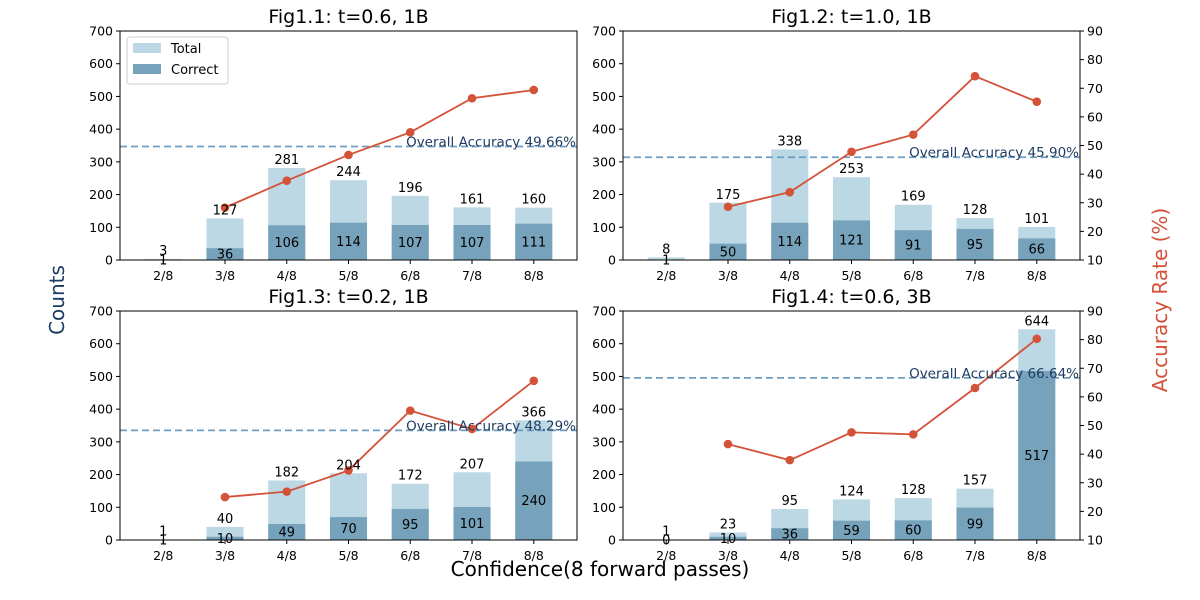  I want to click on right-tick-label: 10, so click(1095, 540).